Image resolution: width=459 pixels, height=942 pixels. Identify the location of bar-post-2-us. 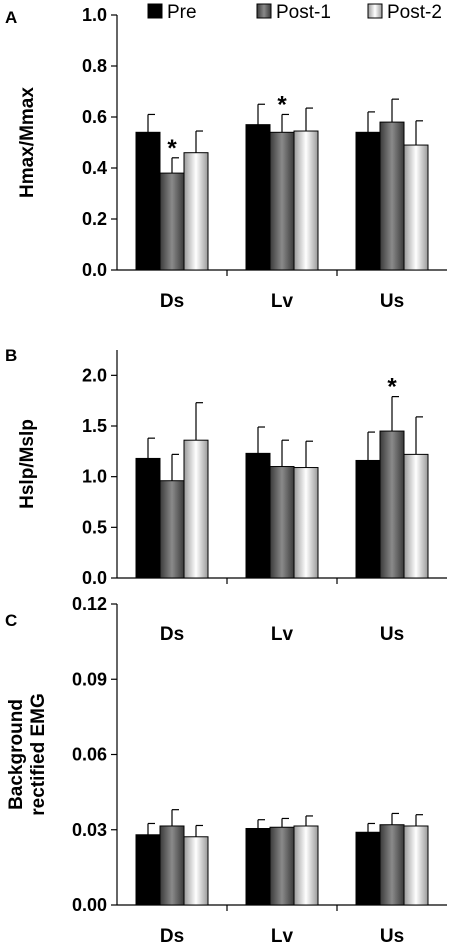
(416, 207).